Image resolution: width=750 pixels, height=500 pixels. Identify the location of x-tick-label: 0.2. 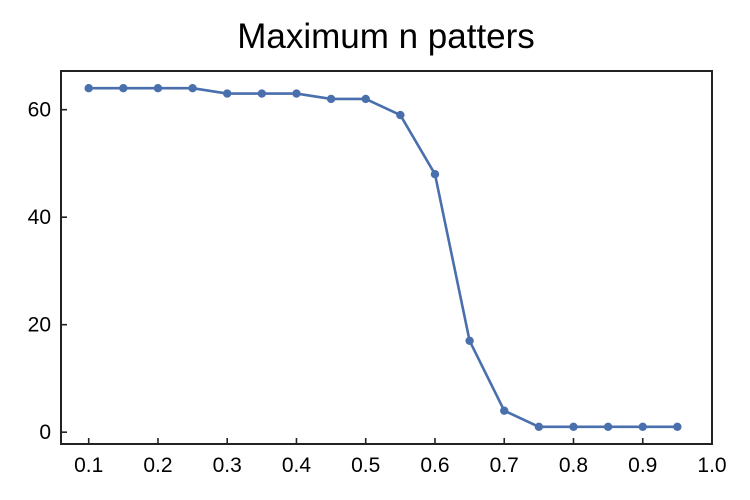
(157, 465).